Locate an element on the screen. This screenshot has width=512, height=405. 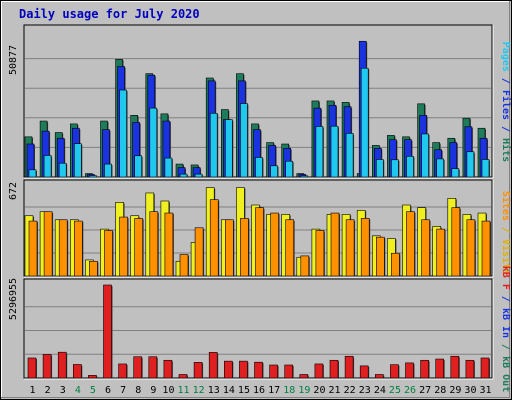
hits-legend-label: Pages / Files / Hits is located at coordinates (506, 102).